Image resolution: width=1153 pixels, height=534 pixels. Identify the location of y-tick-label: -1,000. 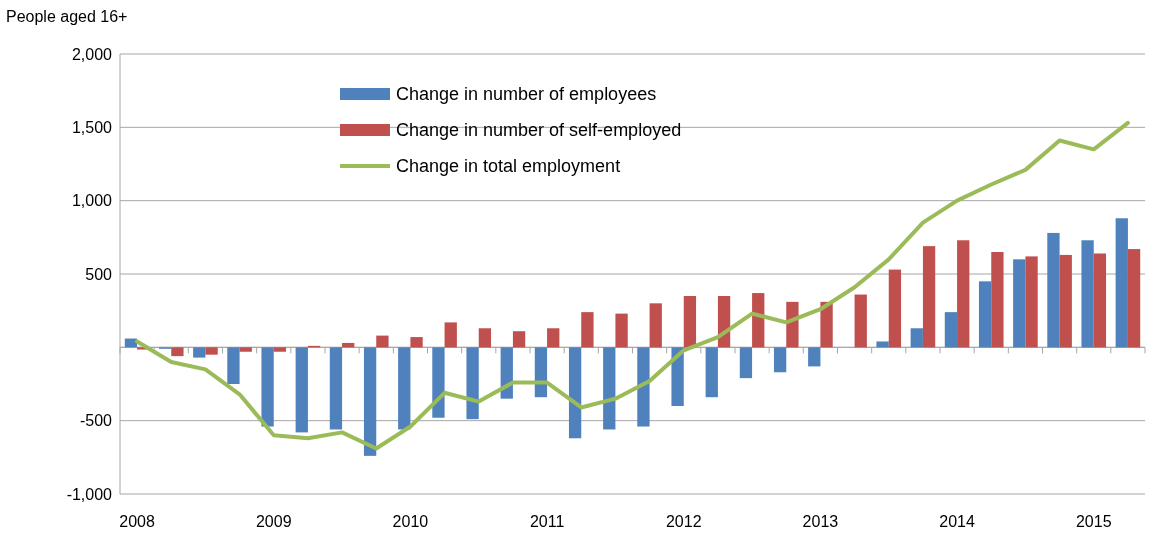
(89, 494).